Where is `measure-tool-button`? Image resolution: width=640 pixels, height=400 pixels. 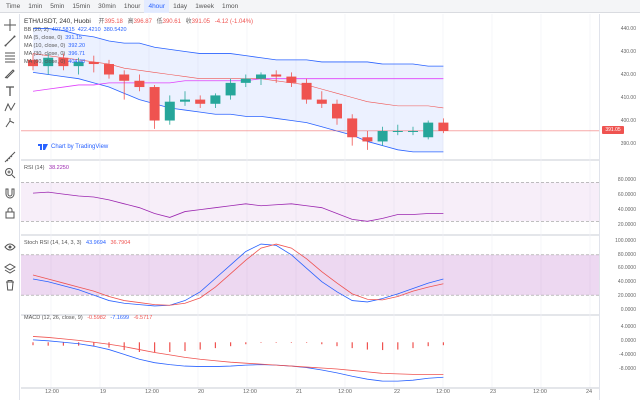 measure-tool-button is located at coordinates (10, 157).